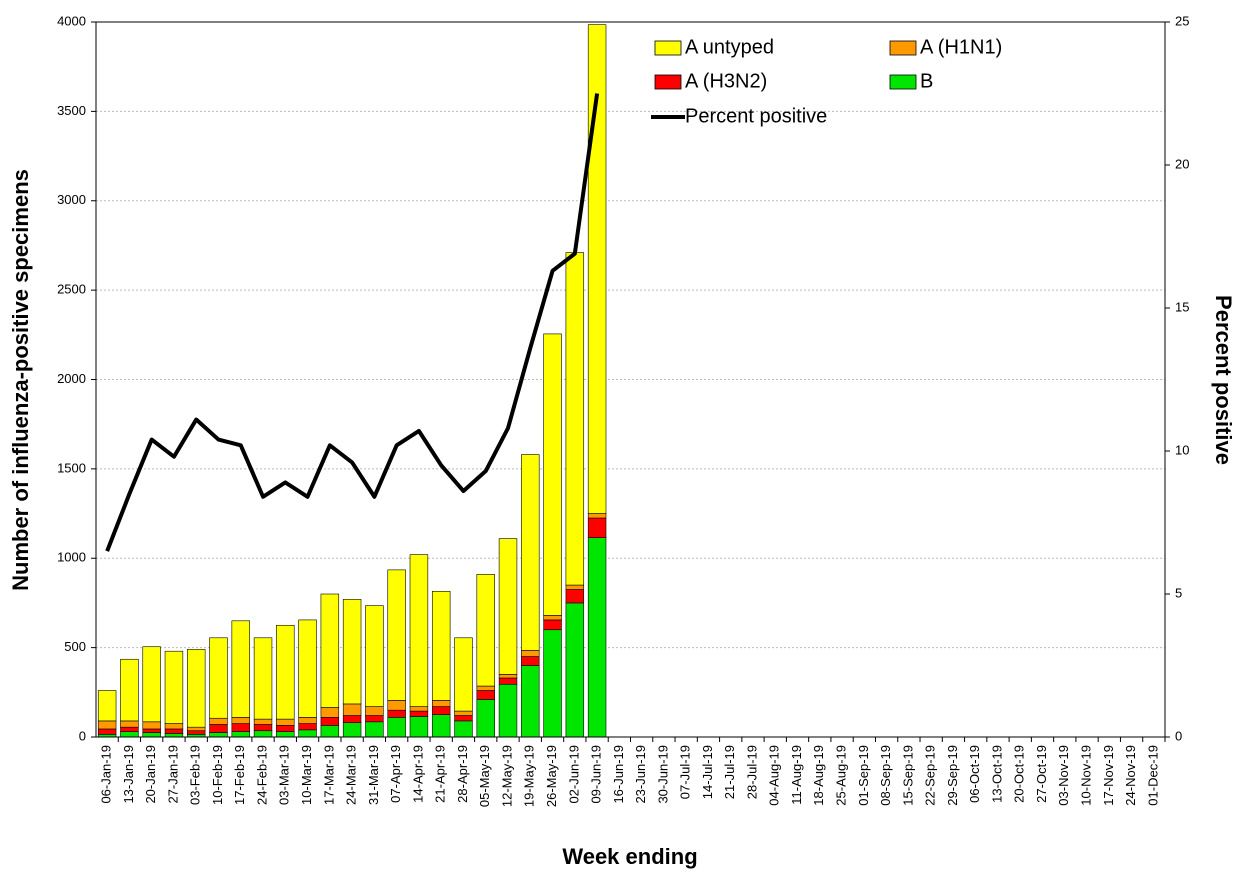  Describe the element at coordinates (841, 775) in the screenshot. I see `x-tick-label: 25-Aug-19` at that location.